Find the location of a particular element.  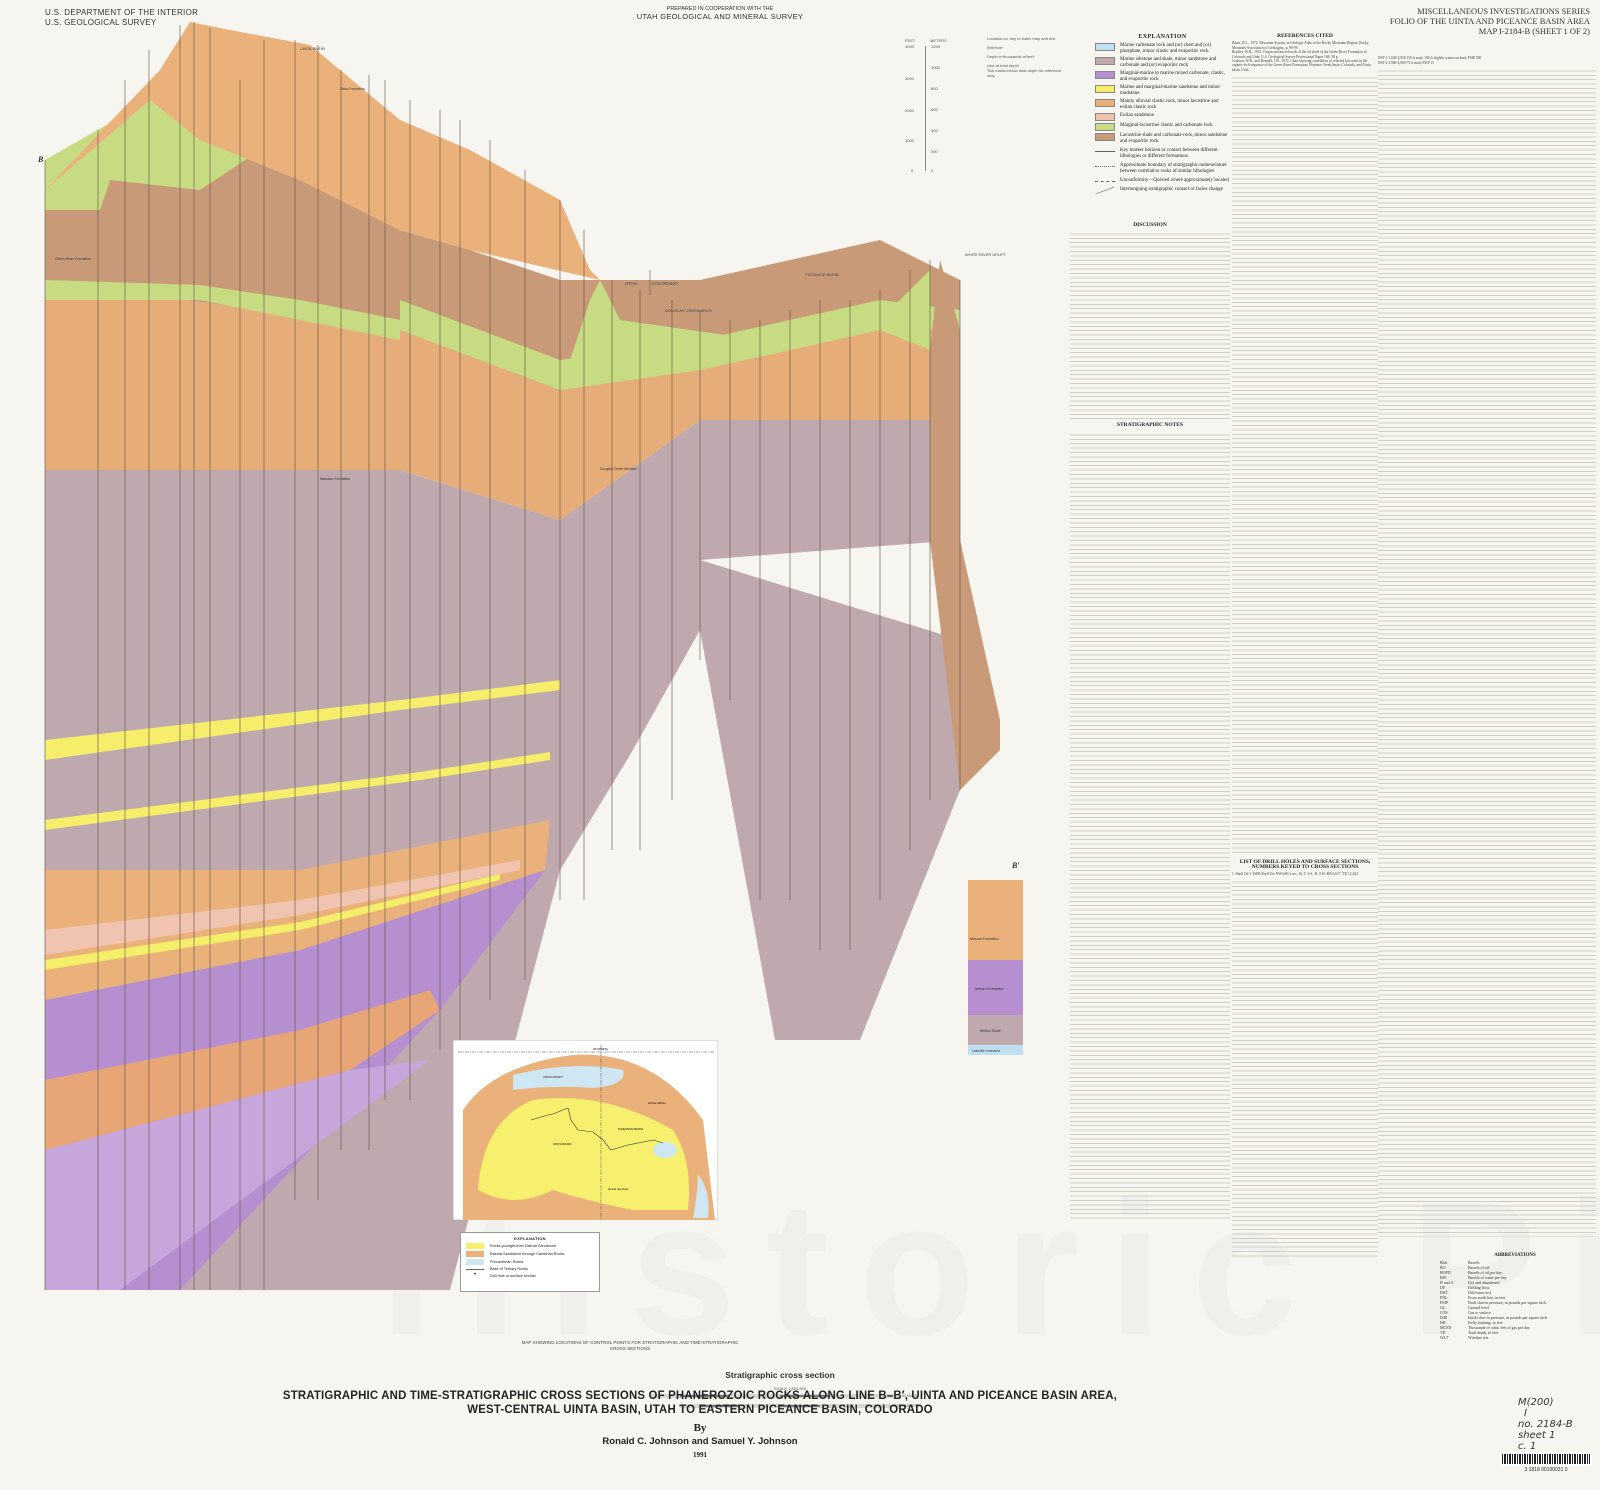

swatch-marine-siltstone is located at coordinates (1105, 61).